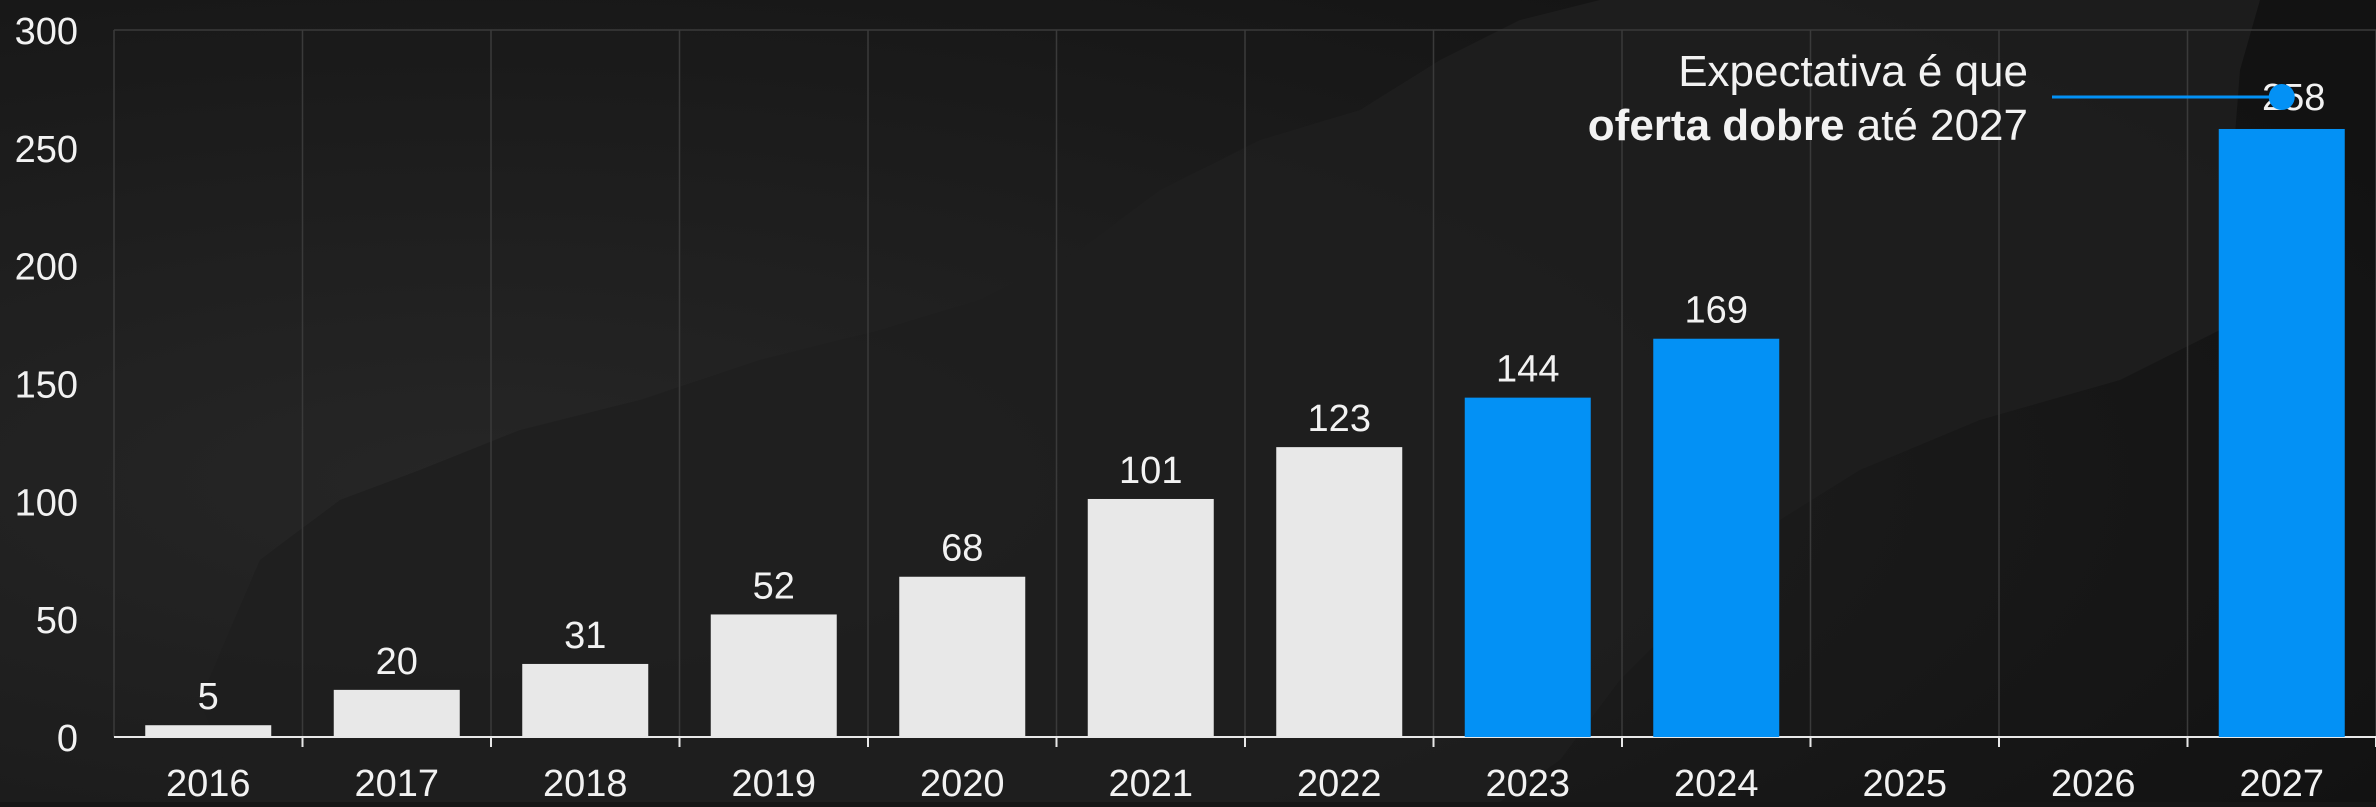 This screenshot has width=2376, height=807. Describe the element at coordinates (397, 662) in the screenshot. I see `data-label-2017: 20` at that location.